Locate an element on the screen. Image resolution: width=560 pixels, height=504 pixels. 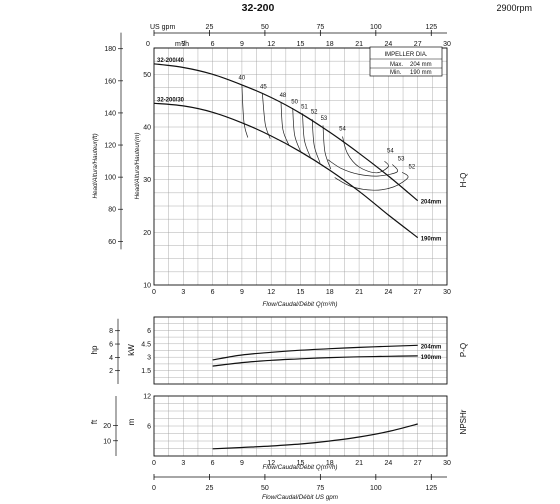
us-gpm-top-tick-label: 25 is located at coordinates (210, 27).